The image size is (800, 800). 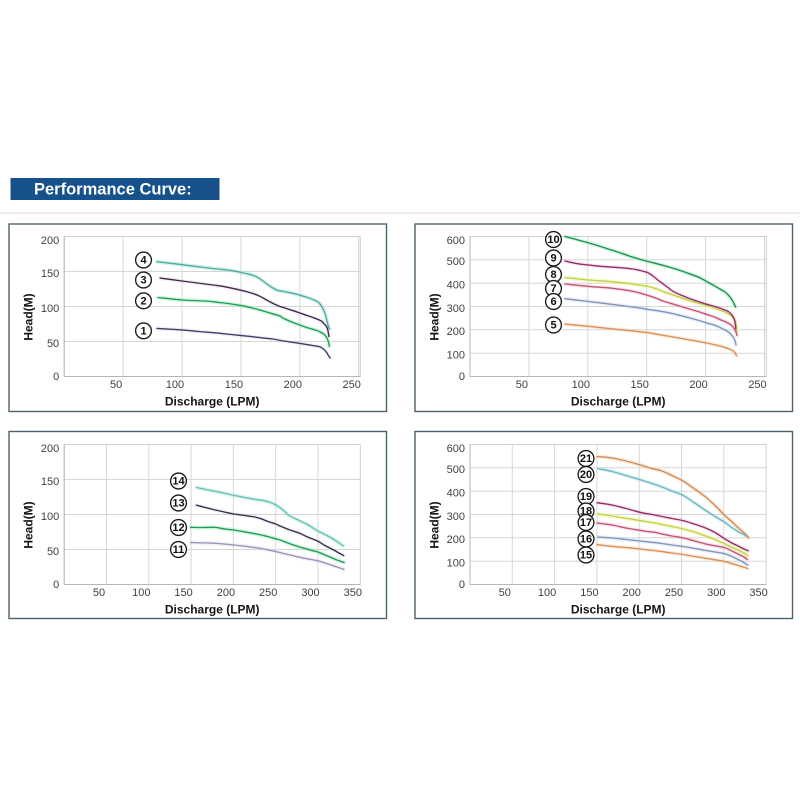 What do you see at coordinates (143, 281) in the screenshot?
I see `svg-text: 3` at bounding box center [143, 281].